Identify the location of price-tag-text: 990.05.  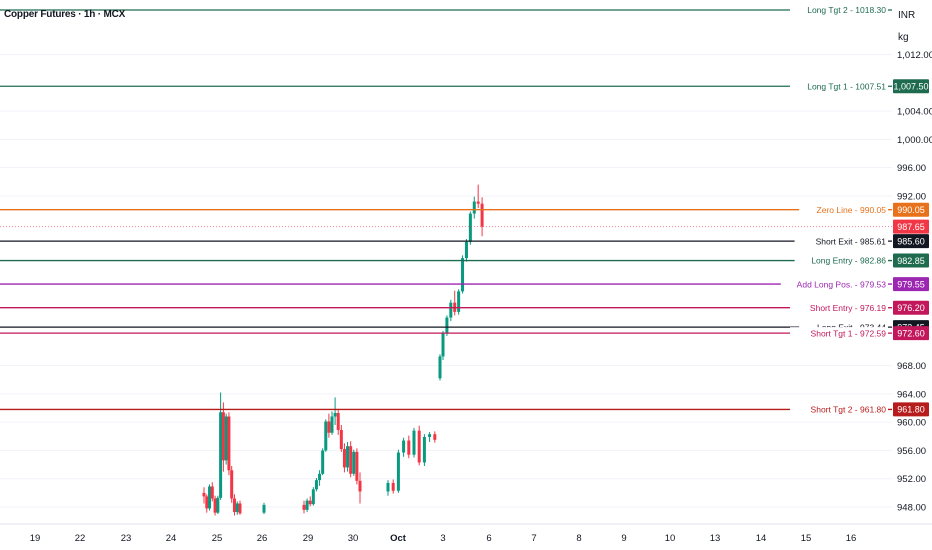
(911, 210).